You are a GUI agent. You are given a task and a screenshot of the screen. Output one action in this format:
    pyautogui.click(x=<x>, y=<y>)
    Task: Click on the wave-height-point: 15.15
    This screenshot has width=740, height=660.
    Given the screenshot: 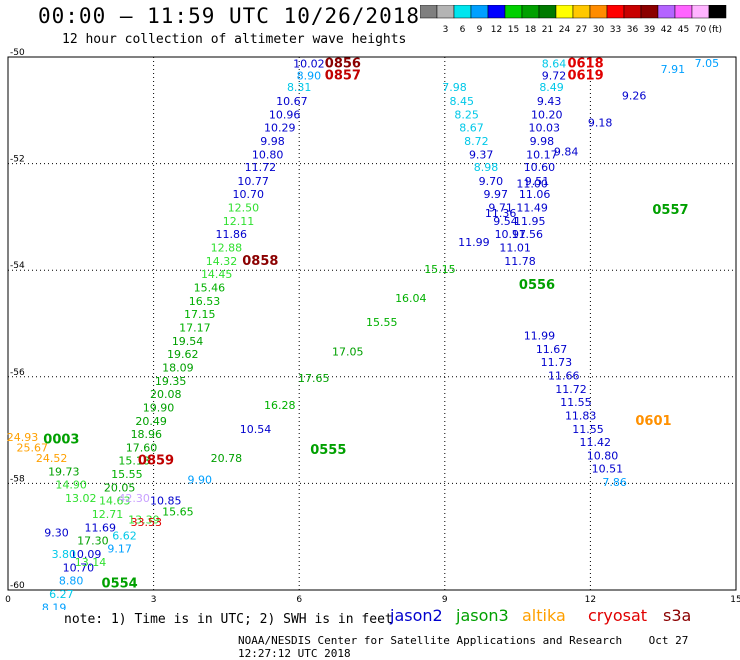 What is the action you would take?
    pyautogui.click(x=440, y=269)
    